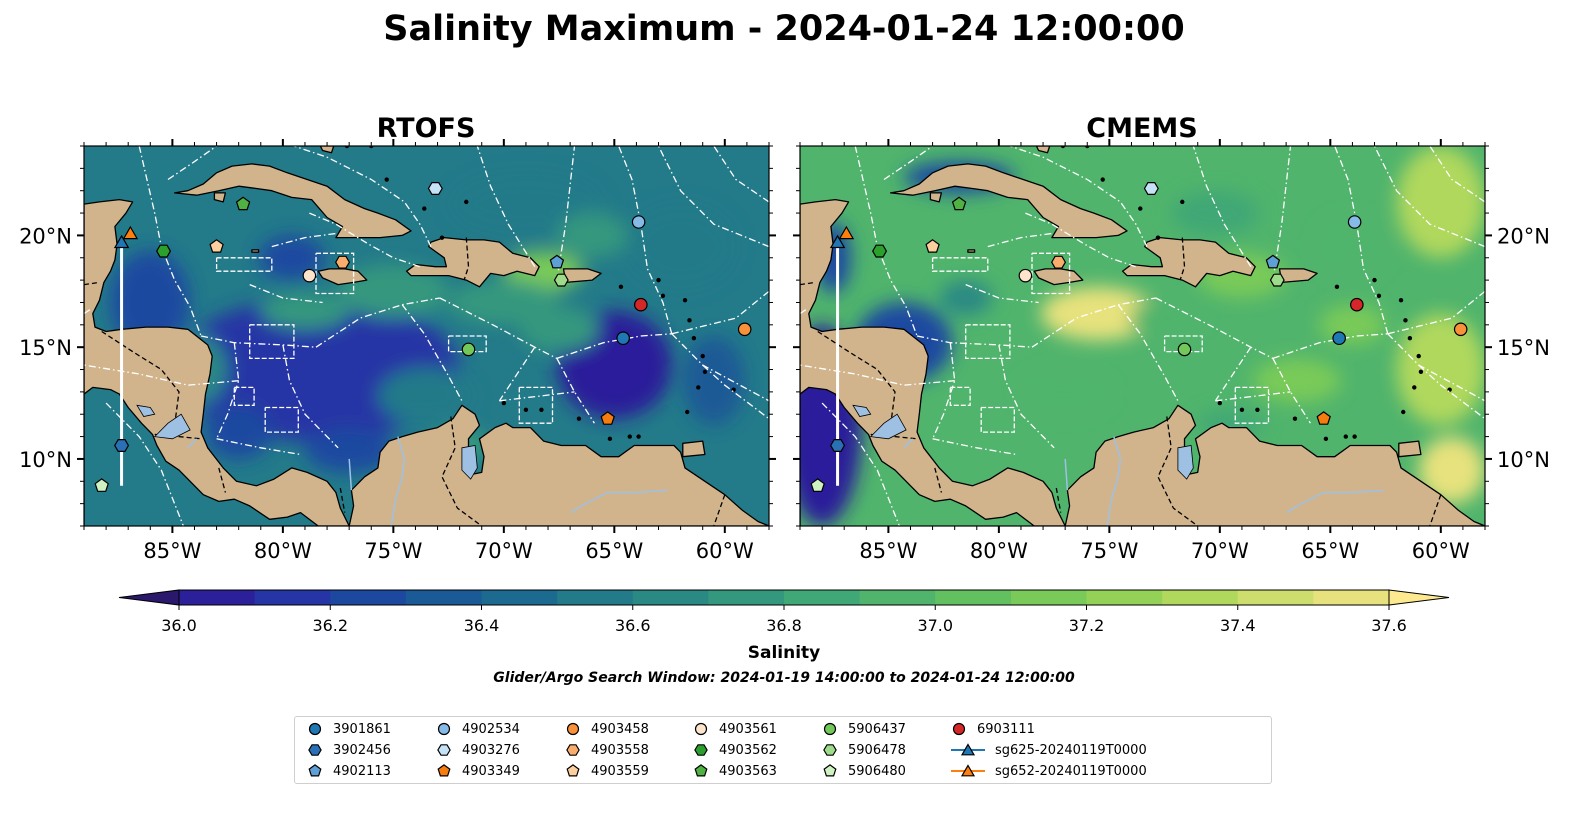 The image size is (1577, 827). Describe the element at coordinates (748, 729) in the screenshot. I see `legend-label: 4903561` at that location.